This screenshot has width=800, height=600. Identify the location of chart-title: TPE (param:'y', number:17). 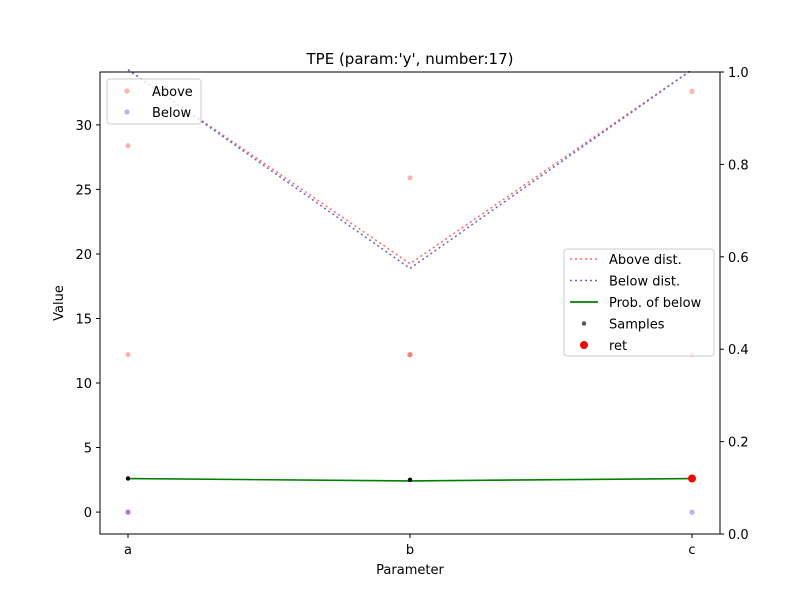
(410, 59).